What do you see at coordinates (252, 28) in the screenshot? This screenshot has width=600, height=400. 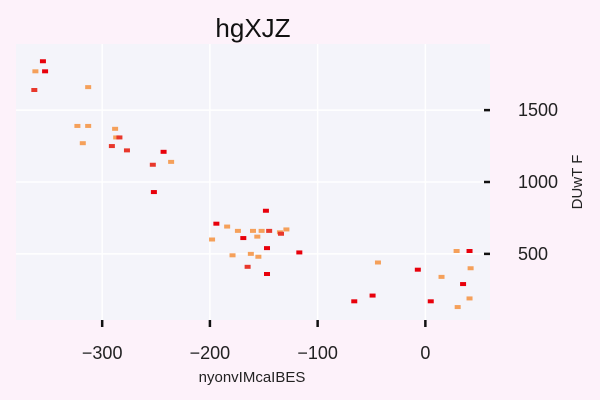 I see `chart-title: hgXJZ` at bounding box center [252, 28].